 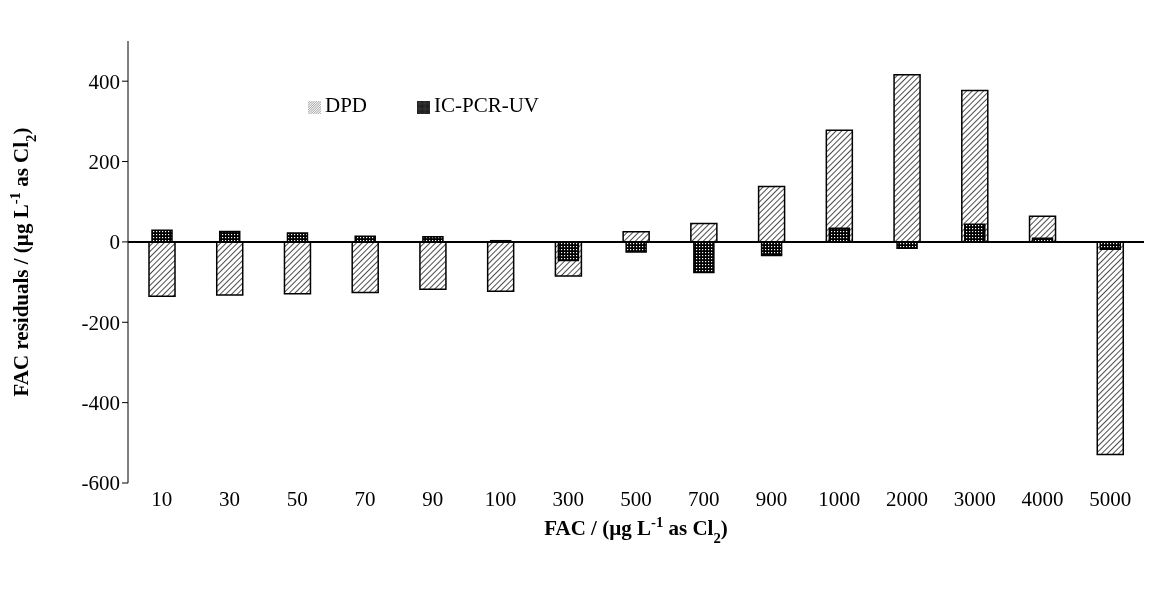 I want to click on x-tick-label: 500, so click(x=636, y=498).